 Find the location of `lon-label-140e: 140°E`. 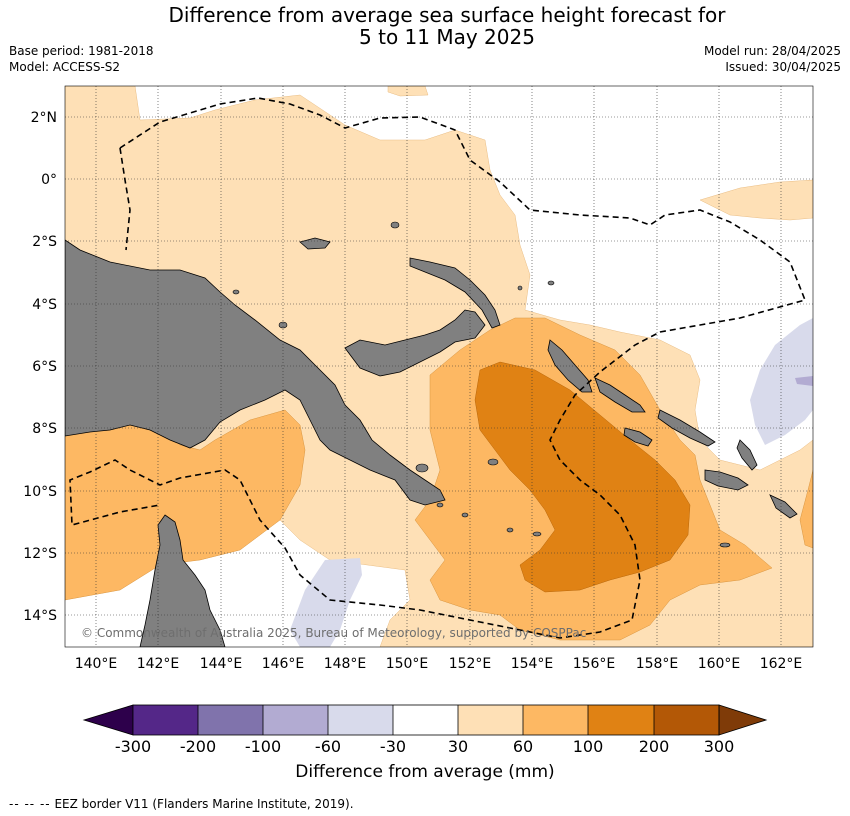

lon-label-140e: 140°E is located at coordinates (96, 664).